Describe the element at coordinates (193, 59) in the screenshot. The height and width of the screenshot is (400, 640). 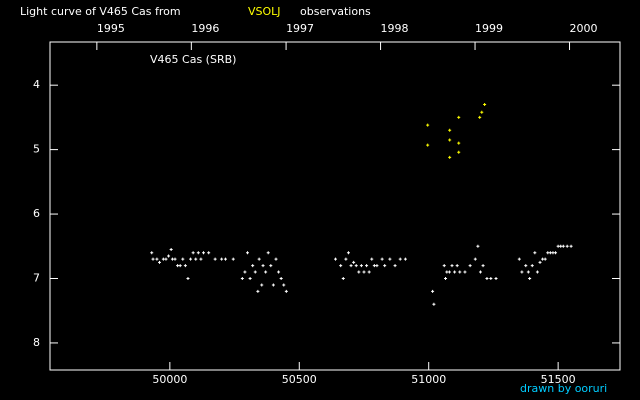
I see `annotation: V465 Cas (SRB)` at that location.